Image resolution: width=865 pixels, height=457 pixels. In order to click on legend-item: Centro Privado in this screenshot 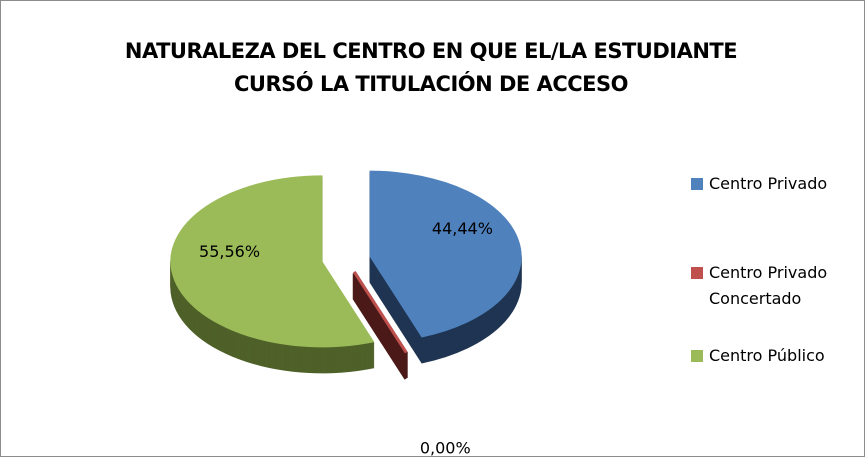, I will do `click(776, 184)`.